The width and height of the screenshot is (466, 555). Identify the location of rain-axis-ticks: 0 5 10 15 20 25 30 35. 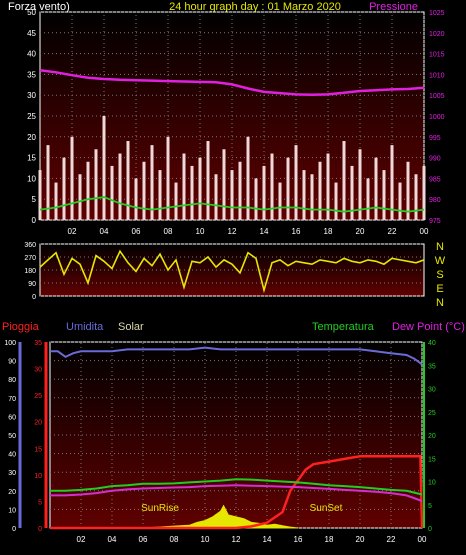
(38, 436).